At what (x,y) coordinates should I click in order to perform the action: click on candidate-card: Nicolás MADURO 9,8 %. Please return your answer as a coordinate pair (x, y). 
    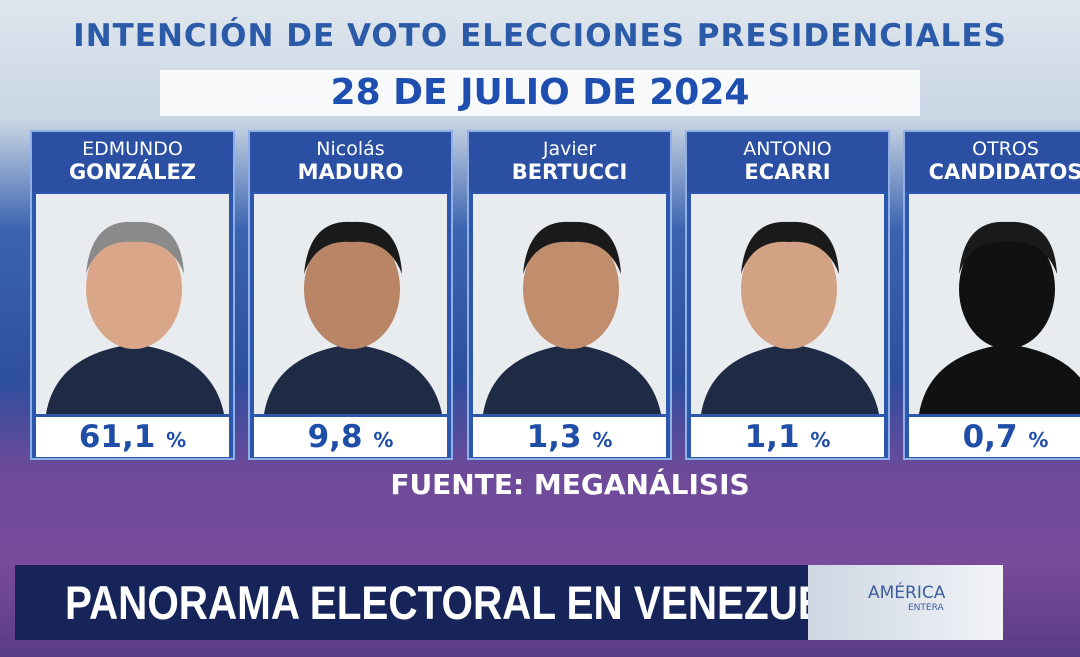
    Looking at the image, I should click on (350, 295).